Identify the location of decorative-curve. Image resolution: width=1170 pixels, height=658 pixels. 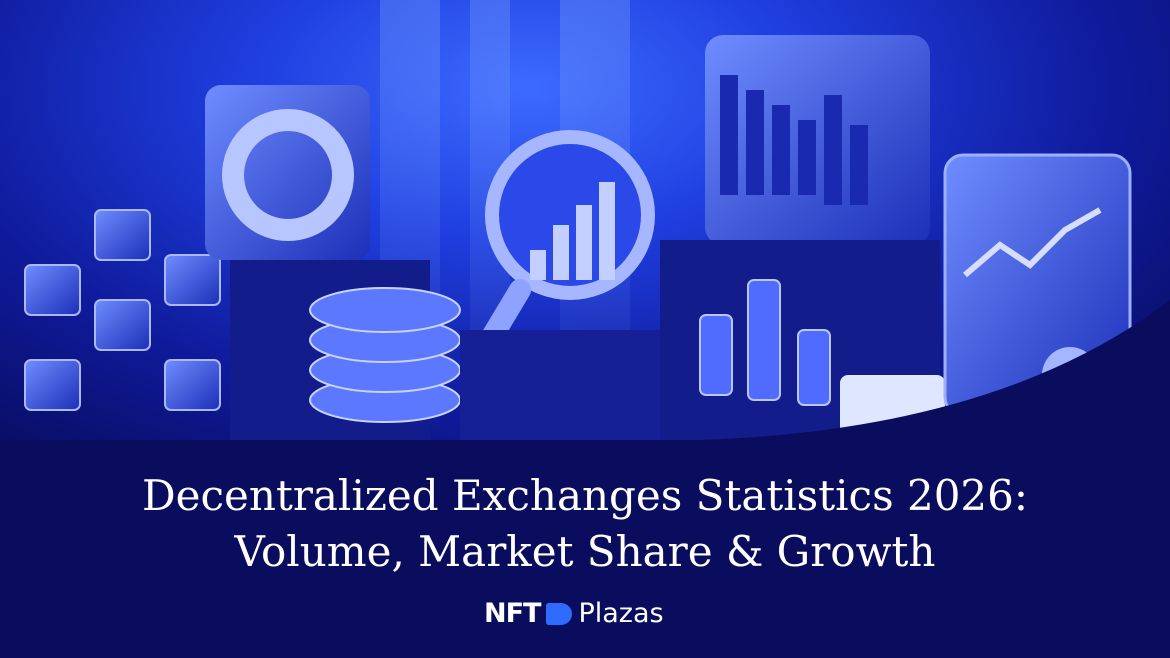
(935, 370).